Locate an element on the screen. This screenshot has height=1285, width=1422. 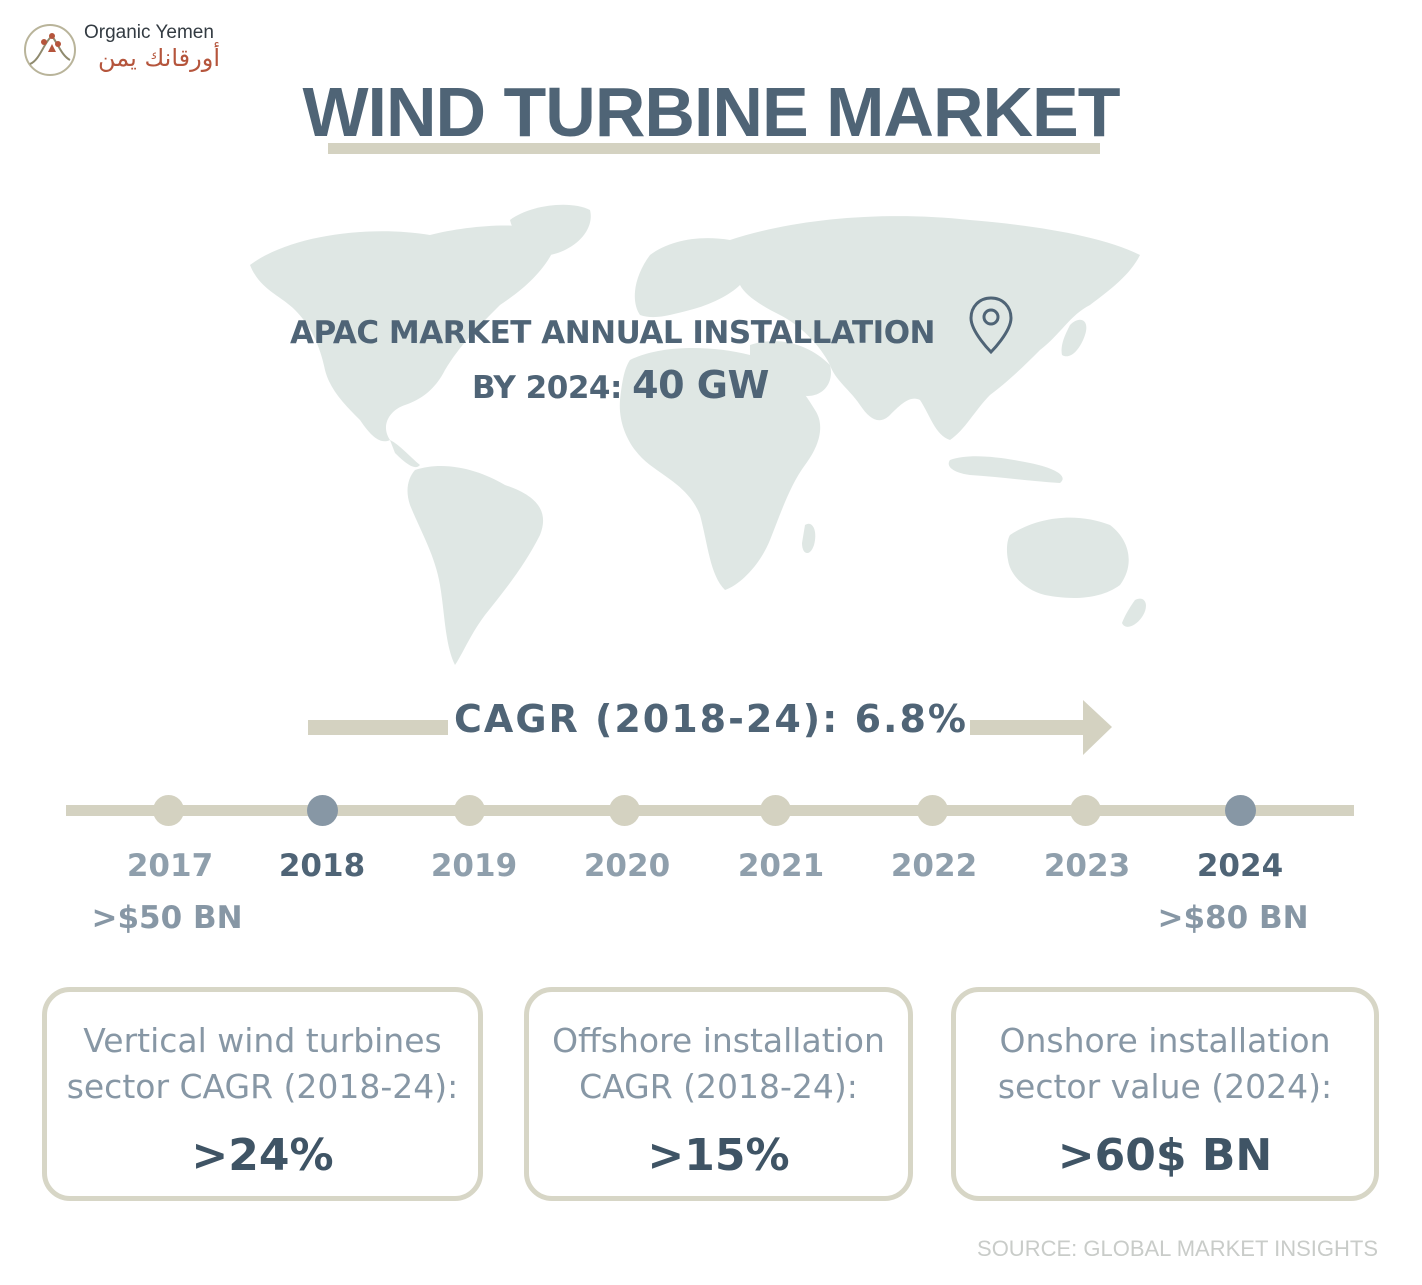
stat-card-label-line2: CAGR (2018-24): is located at coordinates (718, 1086).